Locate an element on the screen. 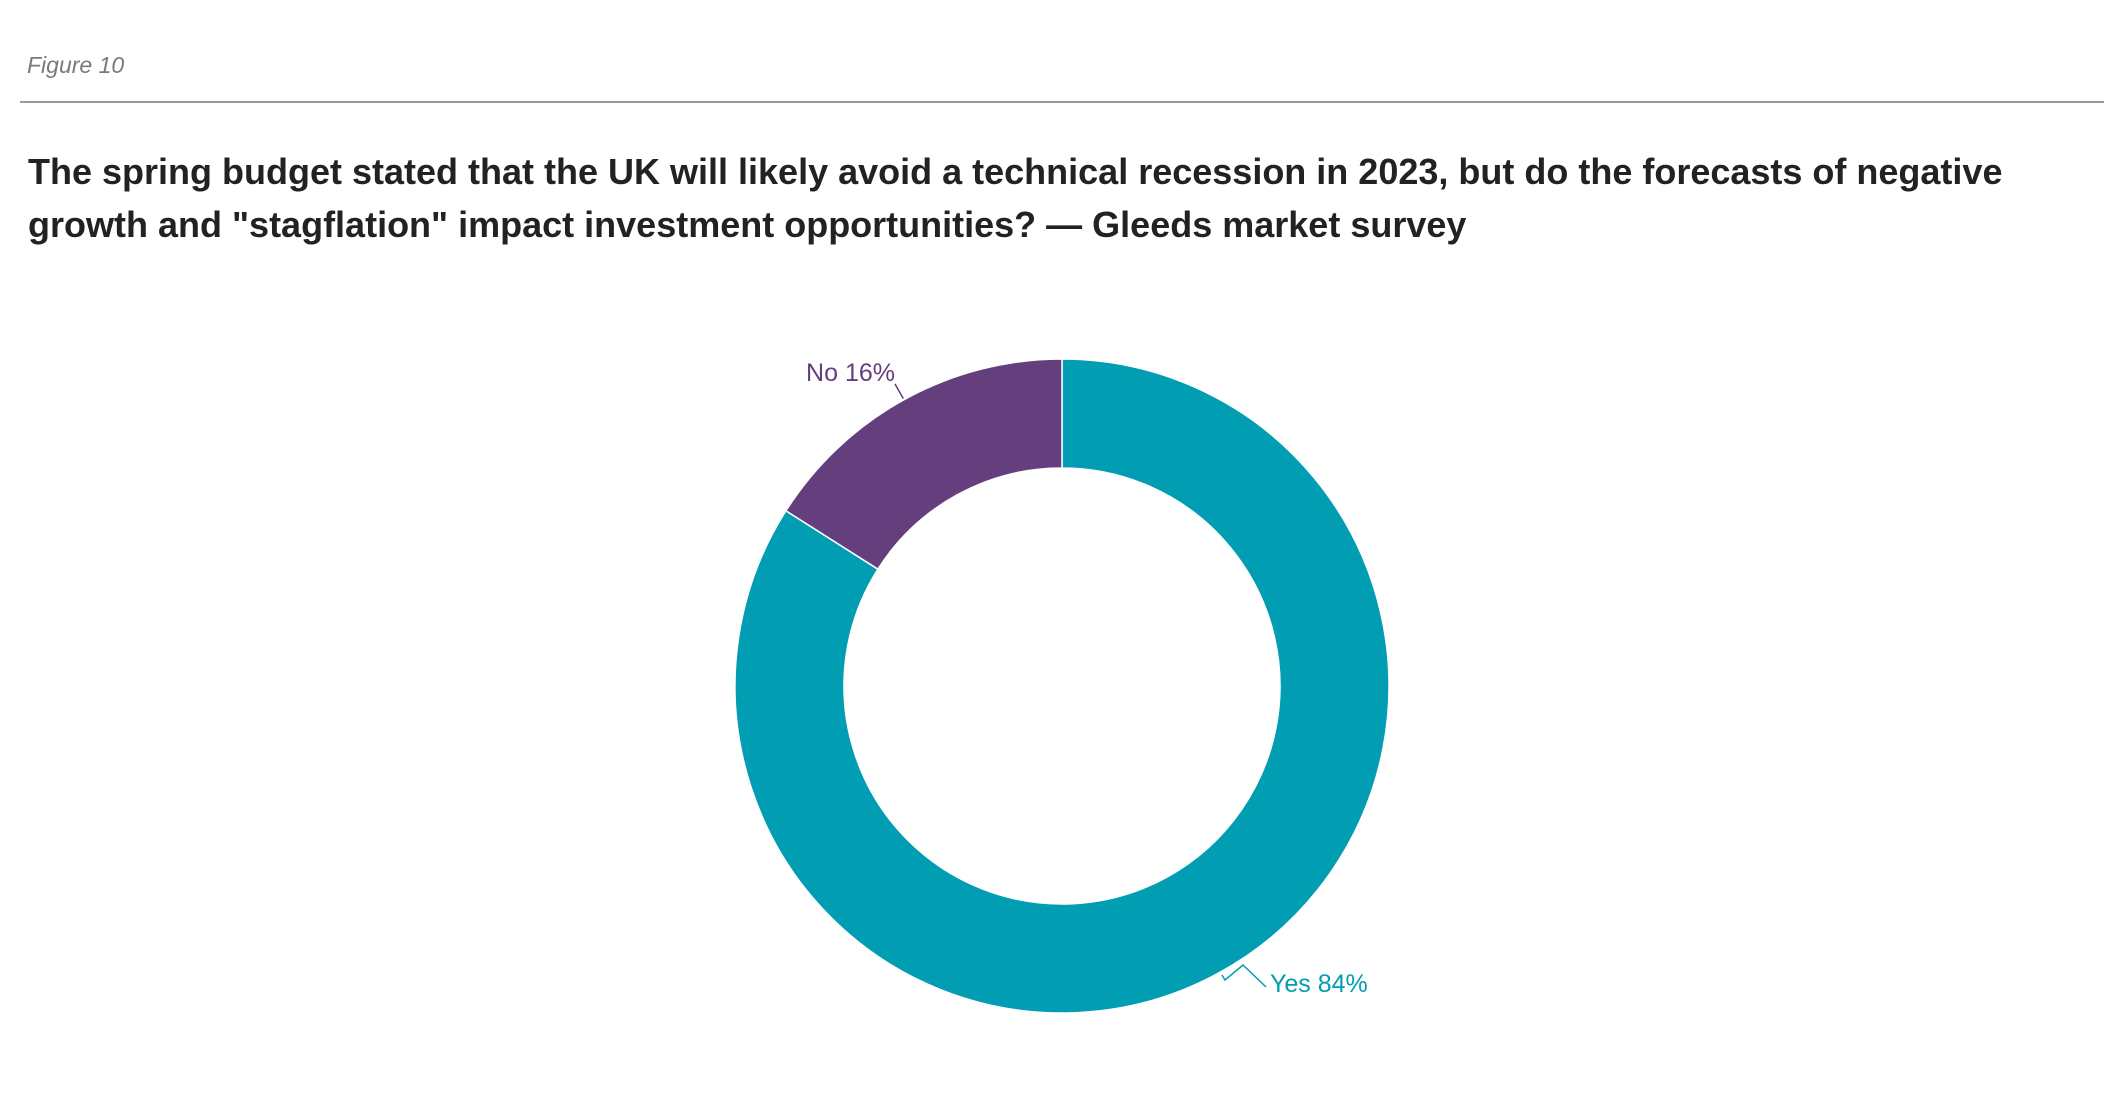 The height and width of the screenshot is (1112, 2124). figure-label: Figure 10 is located at coordinates (76, 65).